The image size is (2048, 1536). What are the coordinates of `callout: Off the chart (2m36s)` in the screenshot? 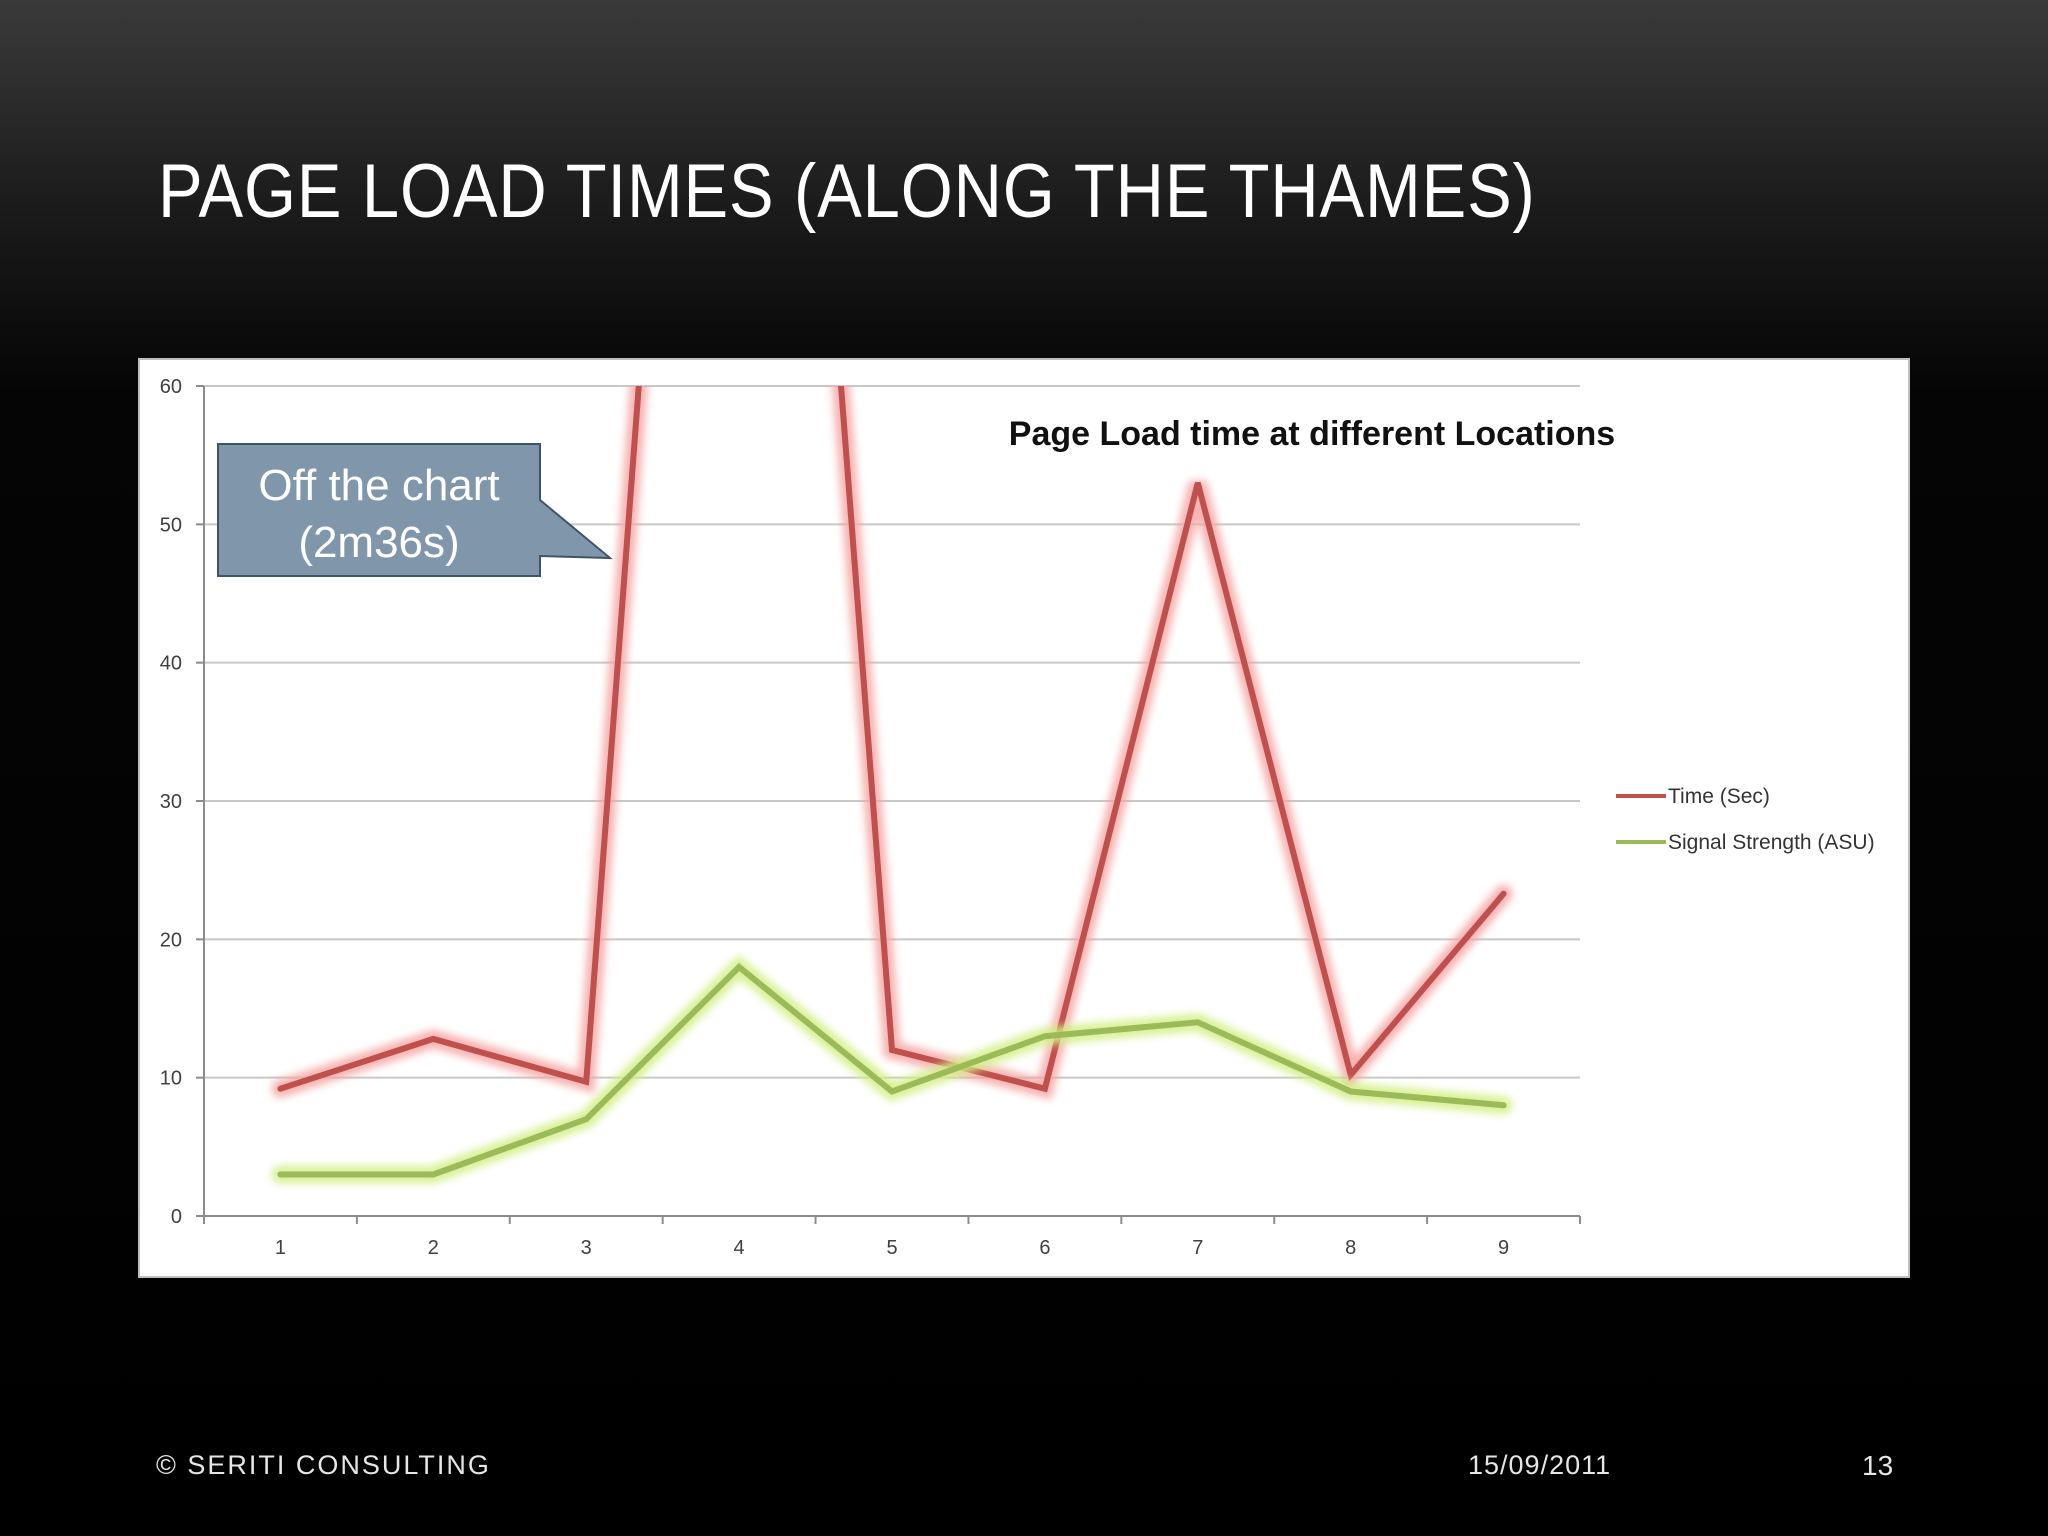 It's located at (415, 510).